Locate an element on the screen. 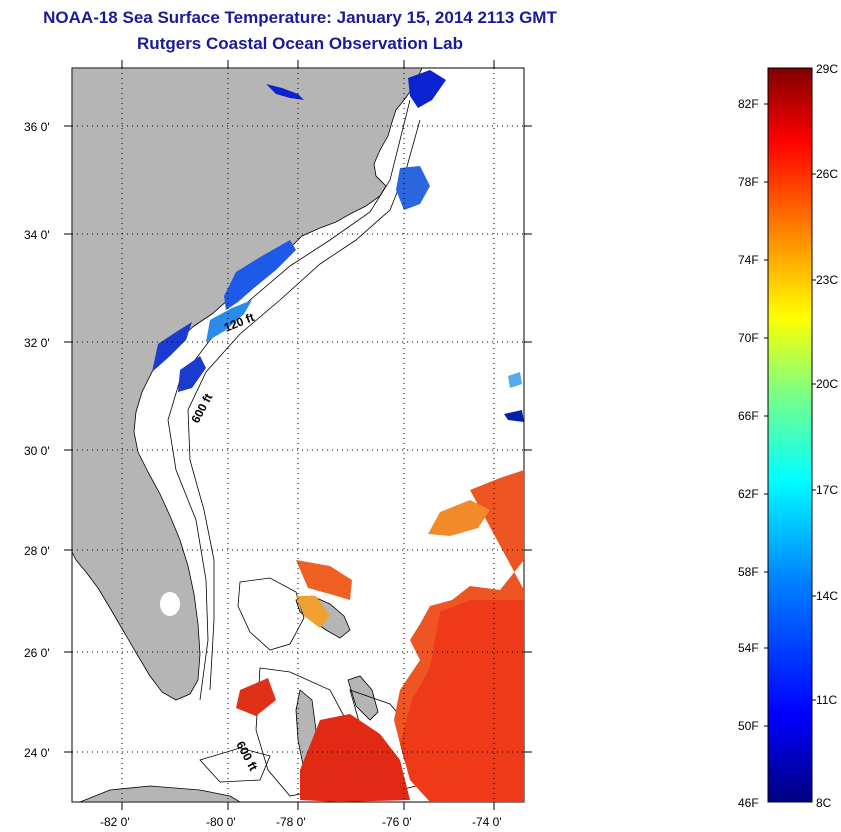  colorbar-fahrenheit-label: 66F is located at coordinates (748, 416).